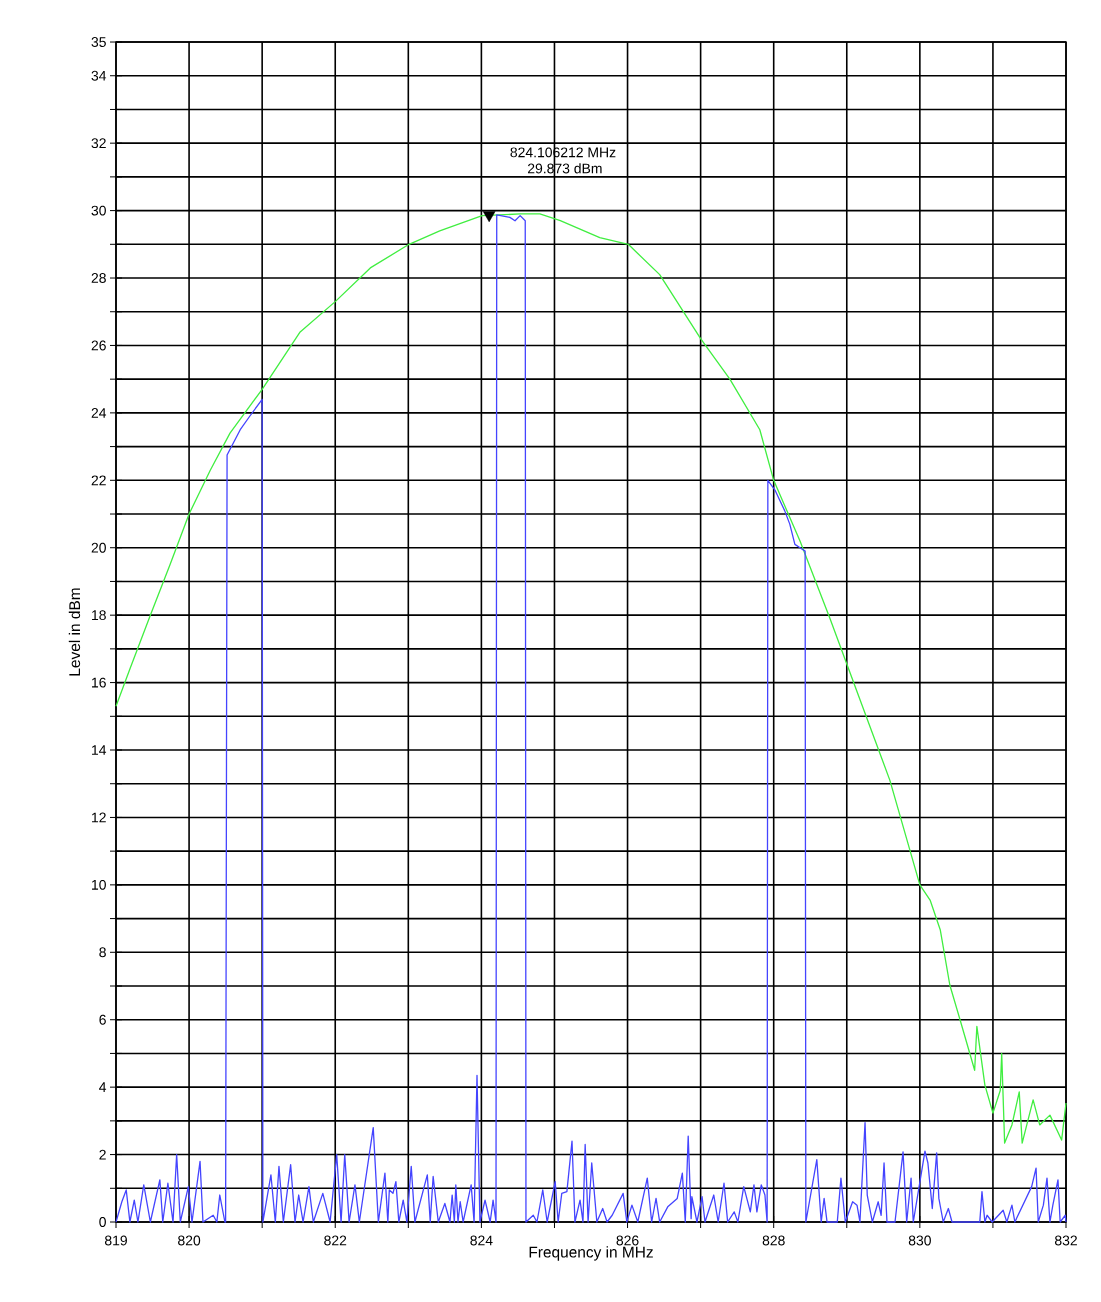 The width and height of the screenshot is (1101, 1302). What do you see at coordinates (102, 952) in the screenshot?
I see `y-tick-label: 8` at bounding box center [102, 952].